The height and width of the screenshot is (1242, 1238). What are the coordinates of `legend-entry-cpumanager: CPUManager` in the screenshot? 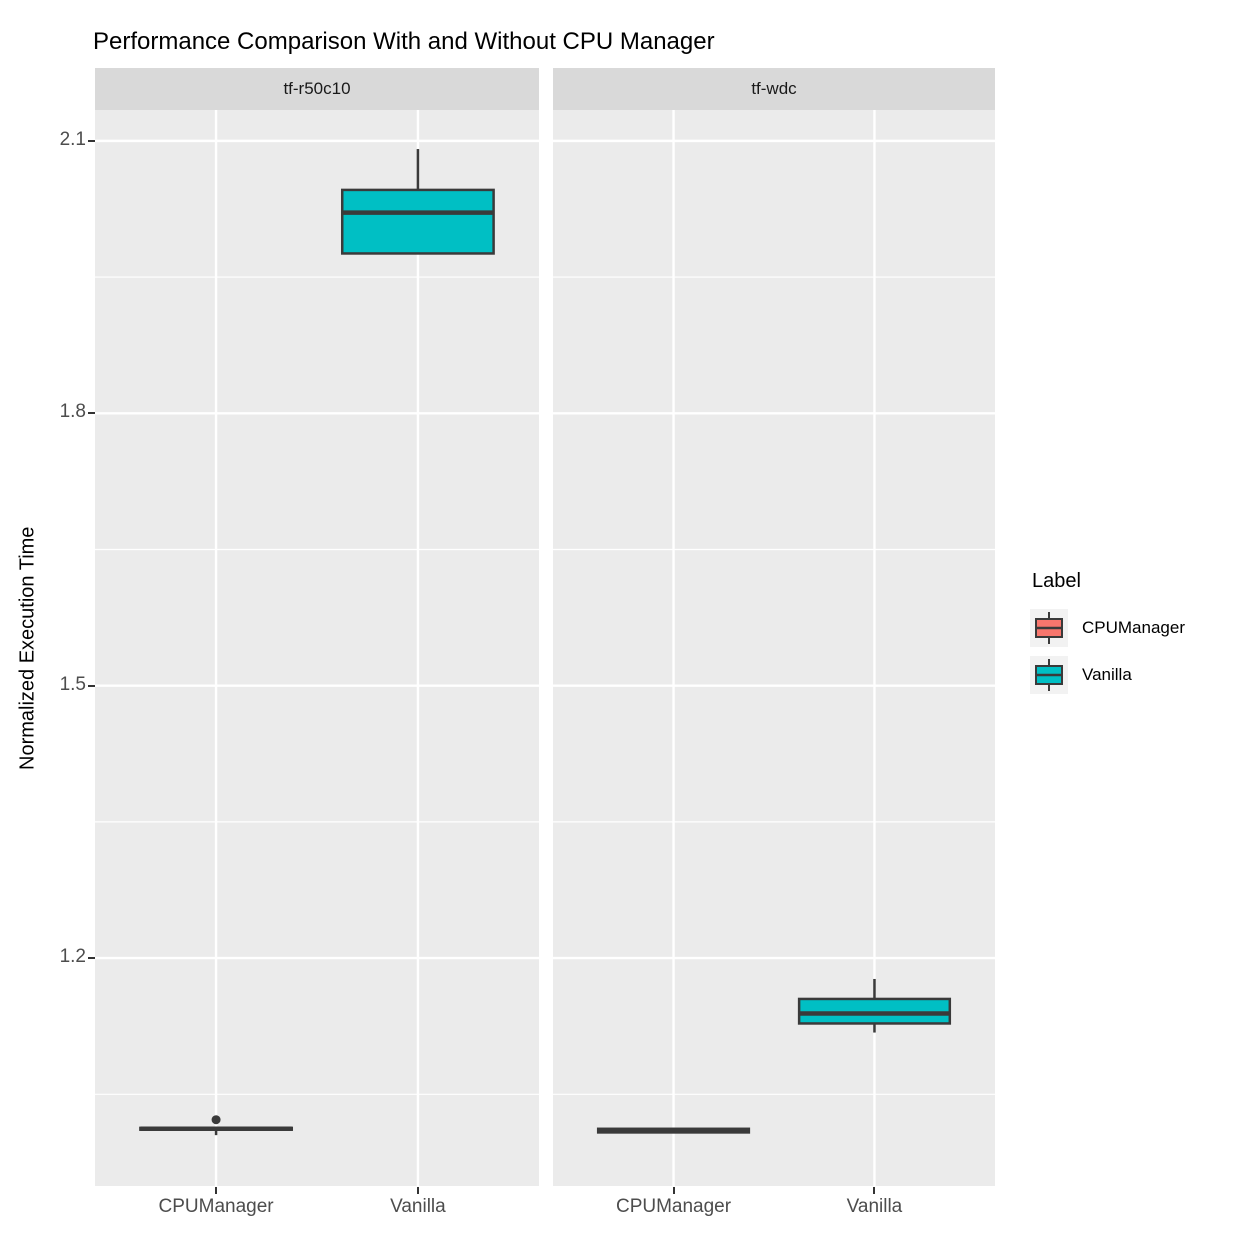 It's located at (1107, 628).